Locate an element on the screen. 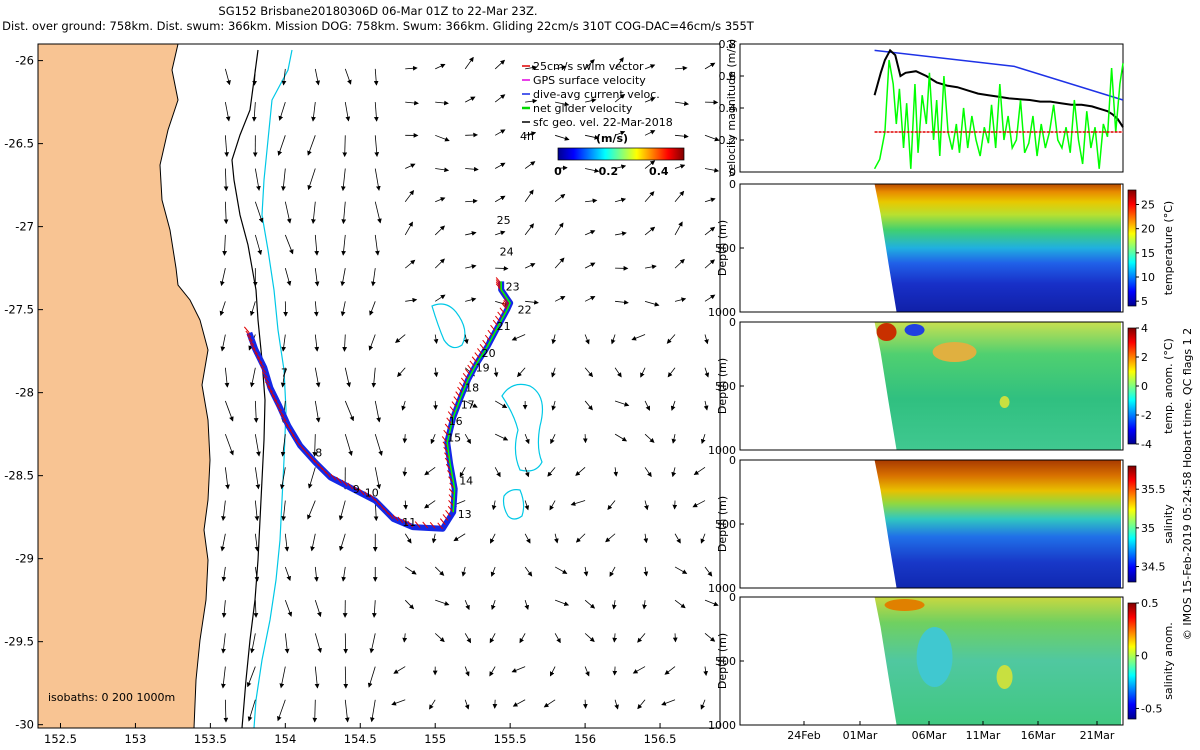 This screenshot has height=750, width=1200. colorbar-tick-label: 35.5 is located at coordinates (1153, 489).